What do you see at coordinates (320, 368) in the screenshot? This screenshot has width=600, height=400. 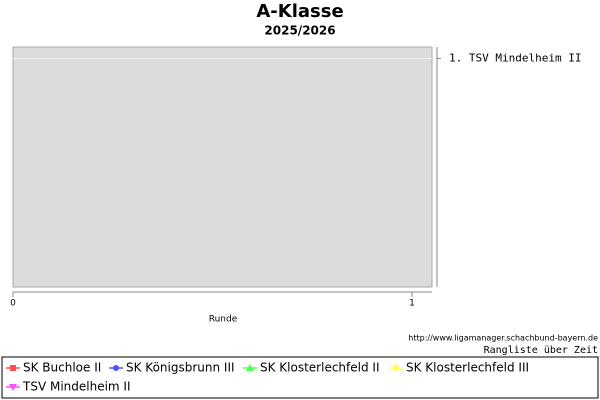 I see `legend-label: SK Klosterlechfeld II` at bounding box center [320, 368].